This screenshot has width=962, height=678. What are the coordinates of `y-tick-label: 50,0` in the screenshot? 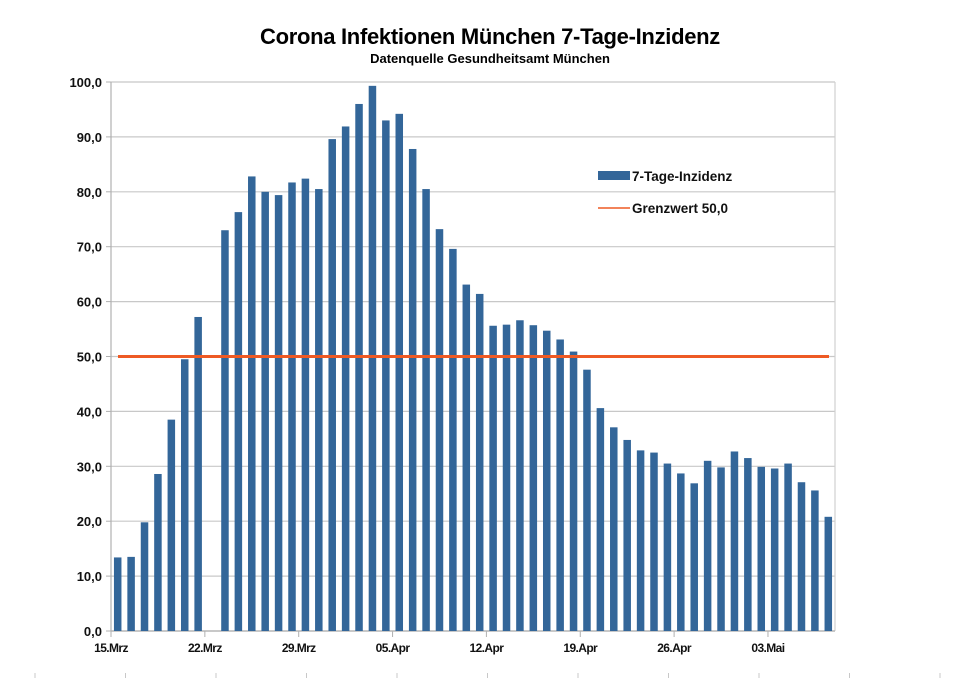 It's located at (89, 357).